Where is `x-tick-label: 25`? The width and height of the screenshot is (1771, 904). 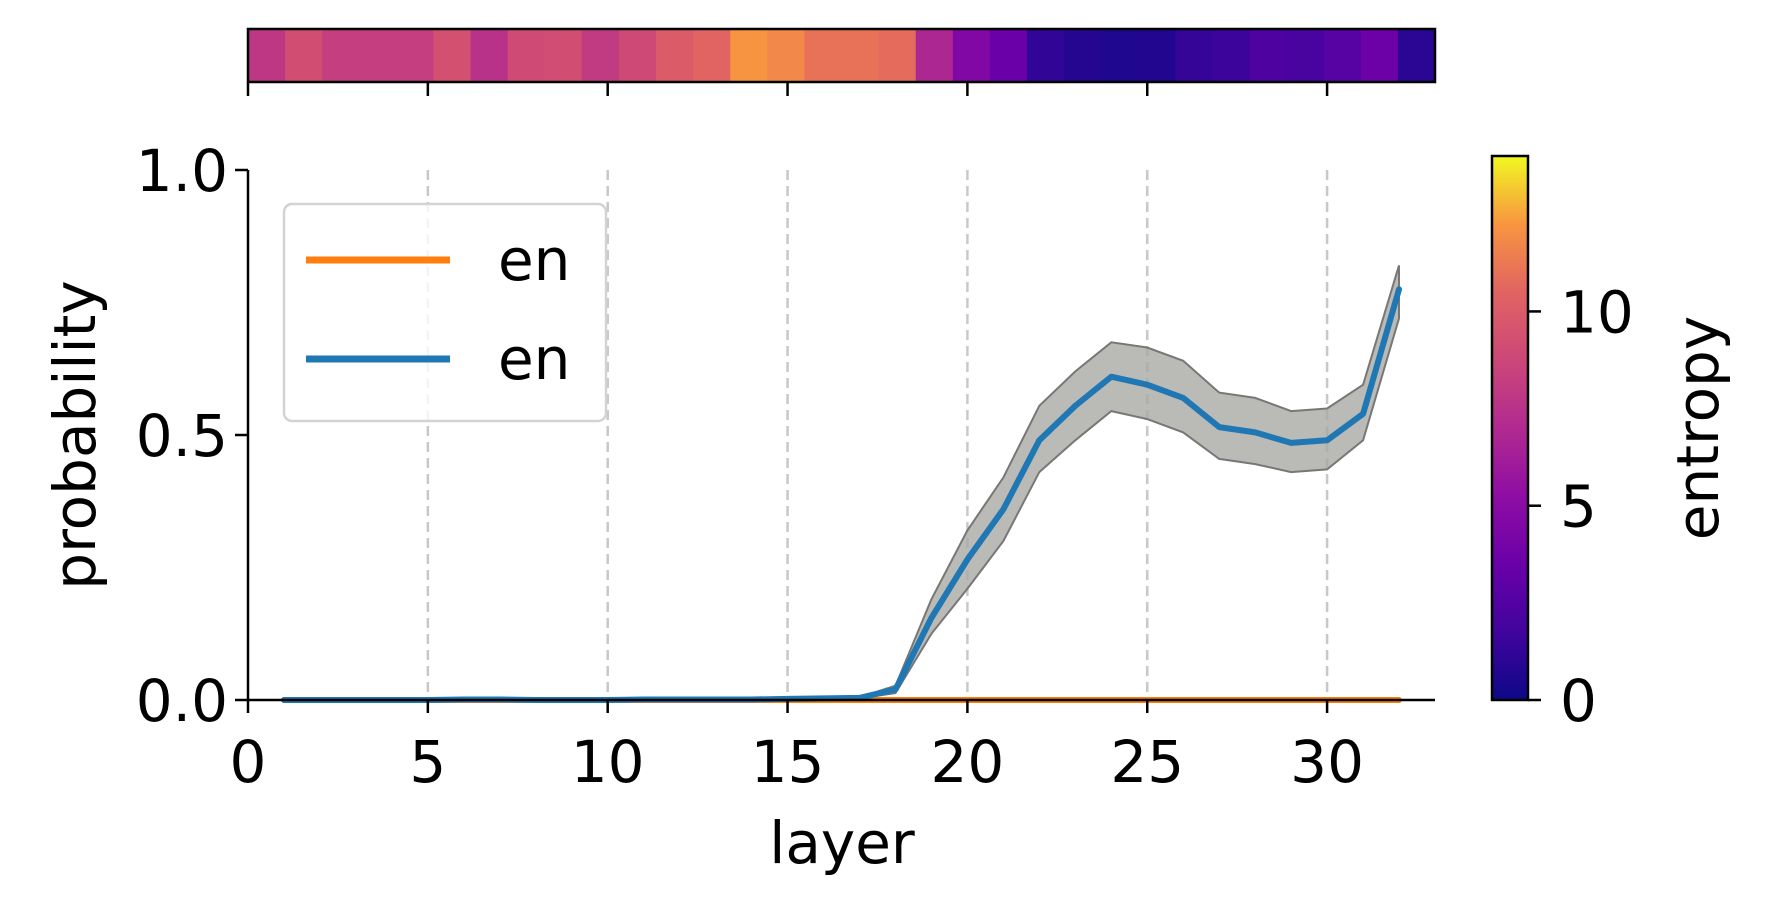 x-tick-label: 25 is located at coordinates (1147, 762).